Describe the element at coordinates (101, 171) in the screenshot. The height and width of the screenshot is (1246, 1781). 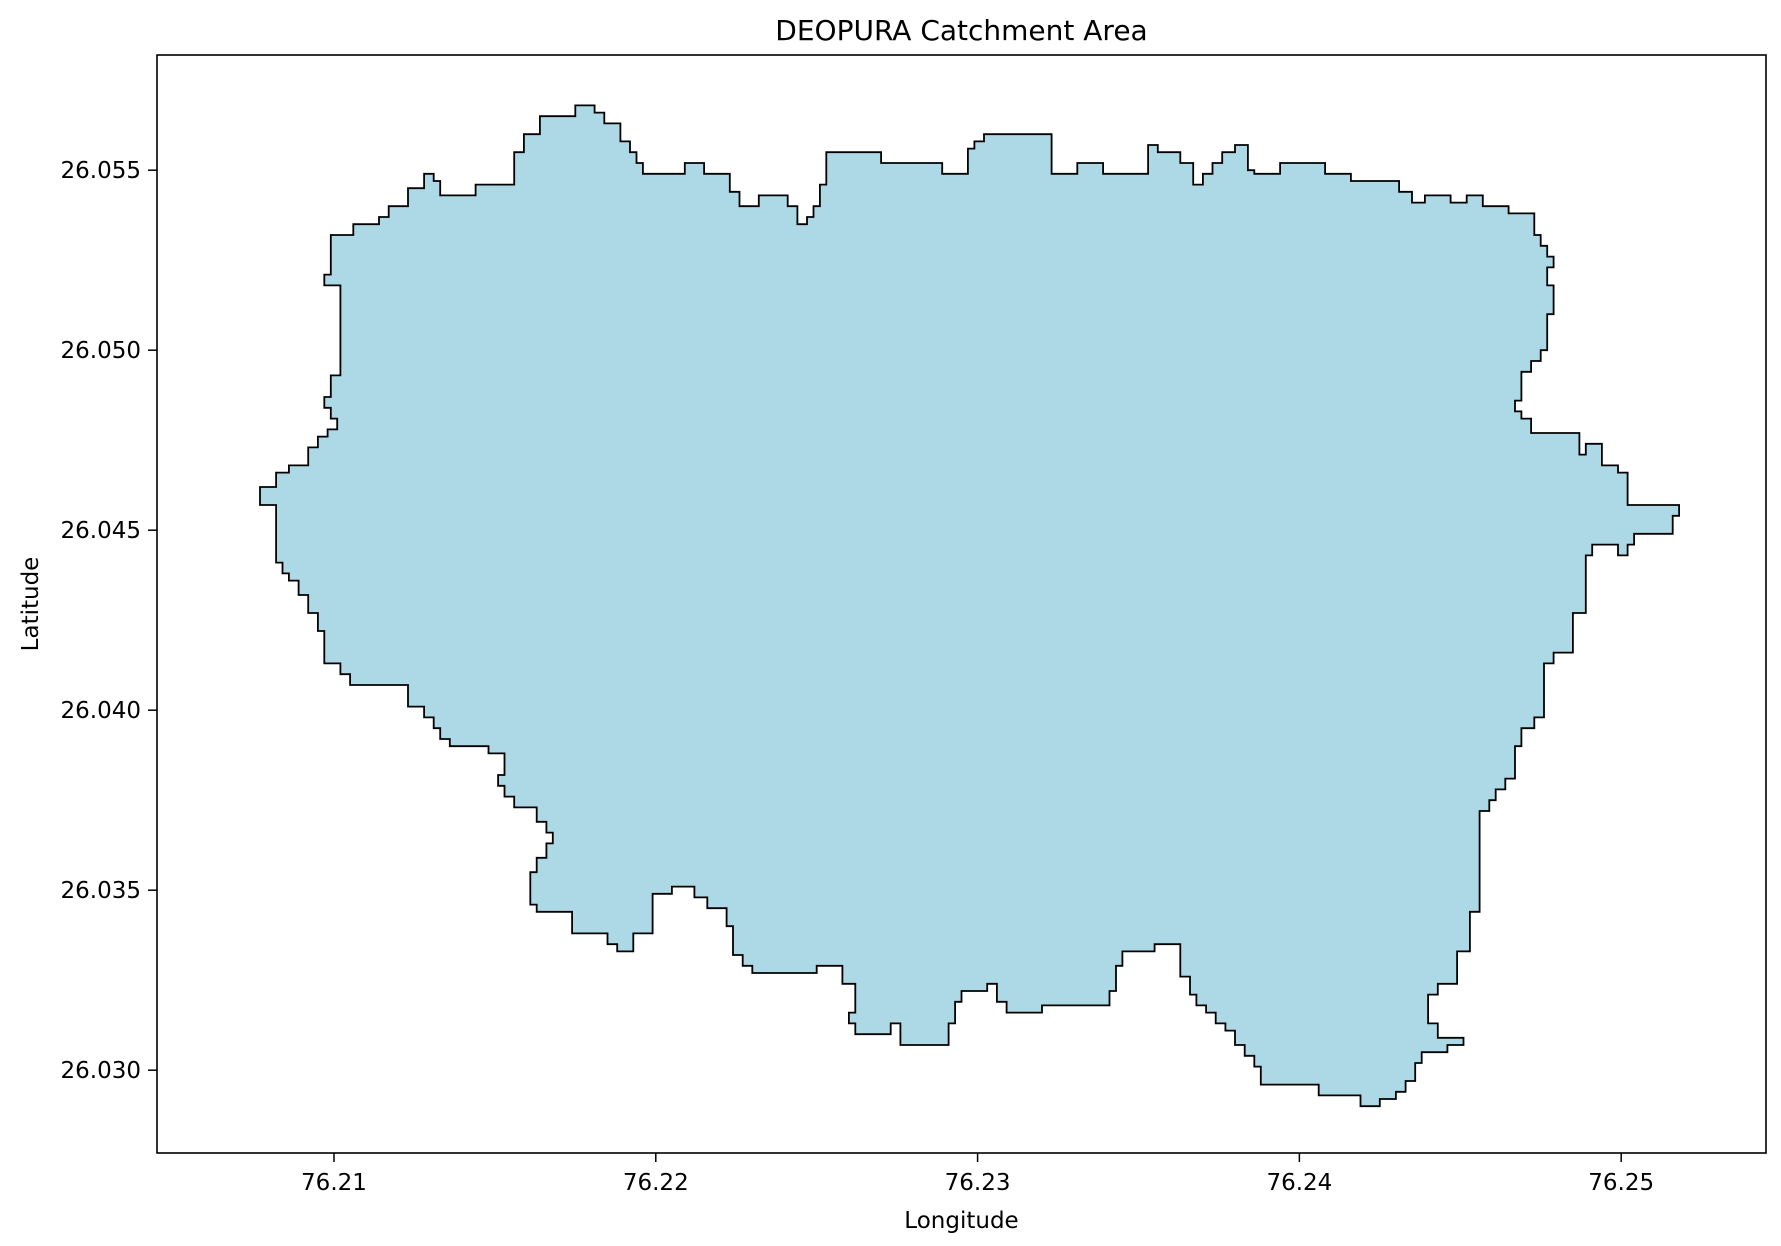
I see `y-tick-label: 26.055` at that location.